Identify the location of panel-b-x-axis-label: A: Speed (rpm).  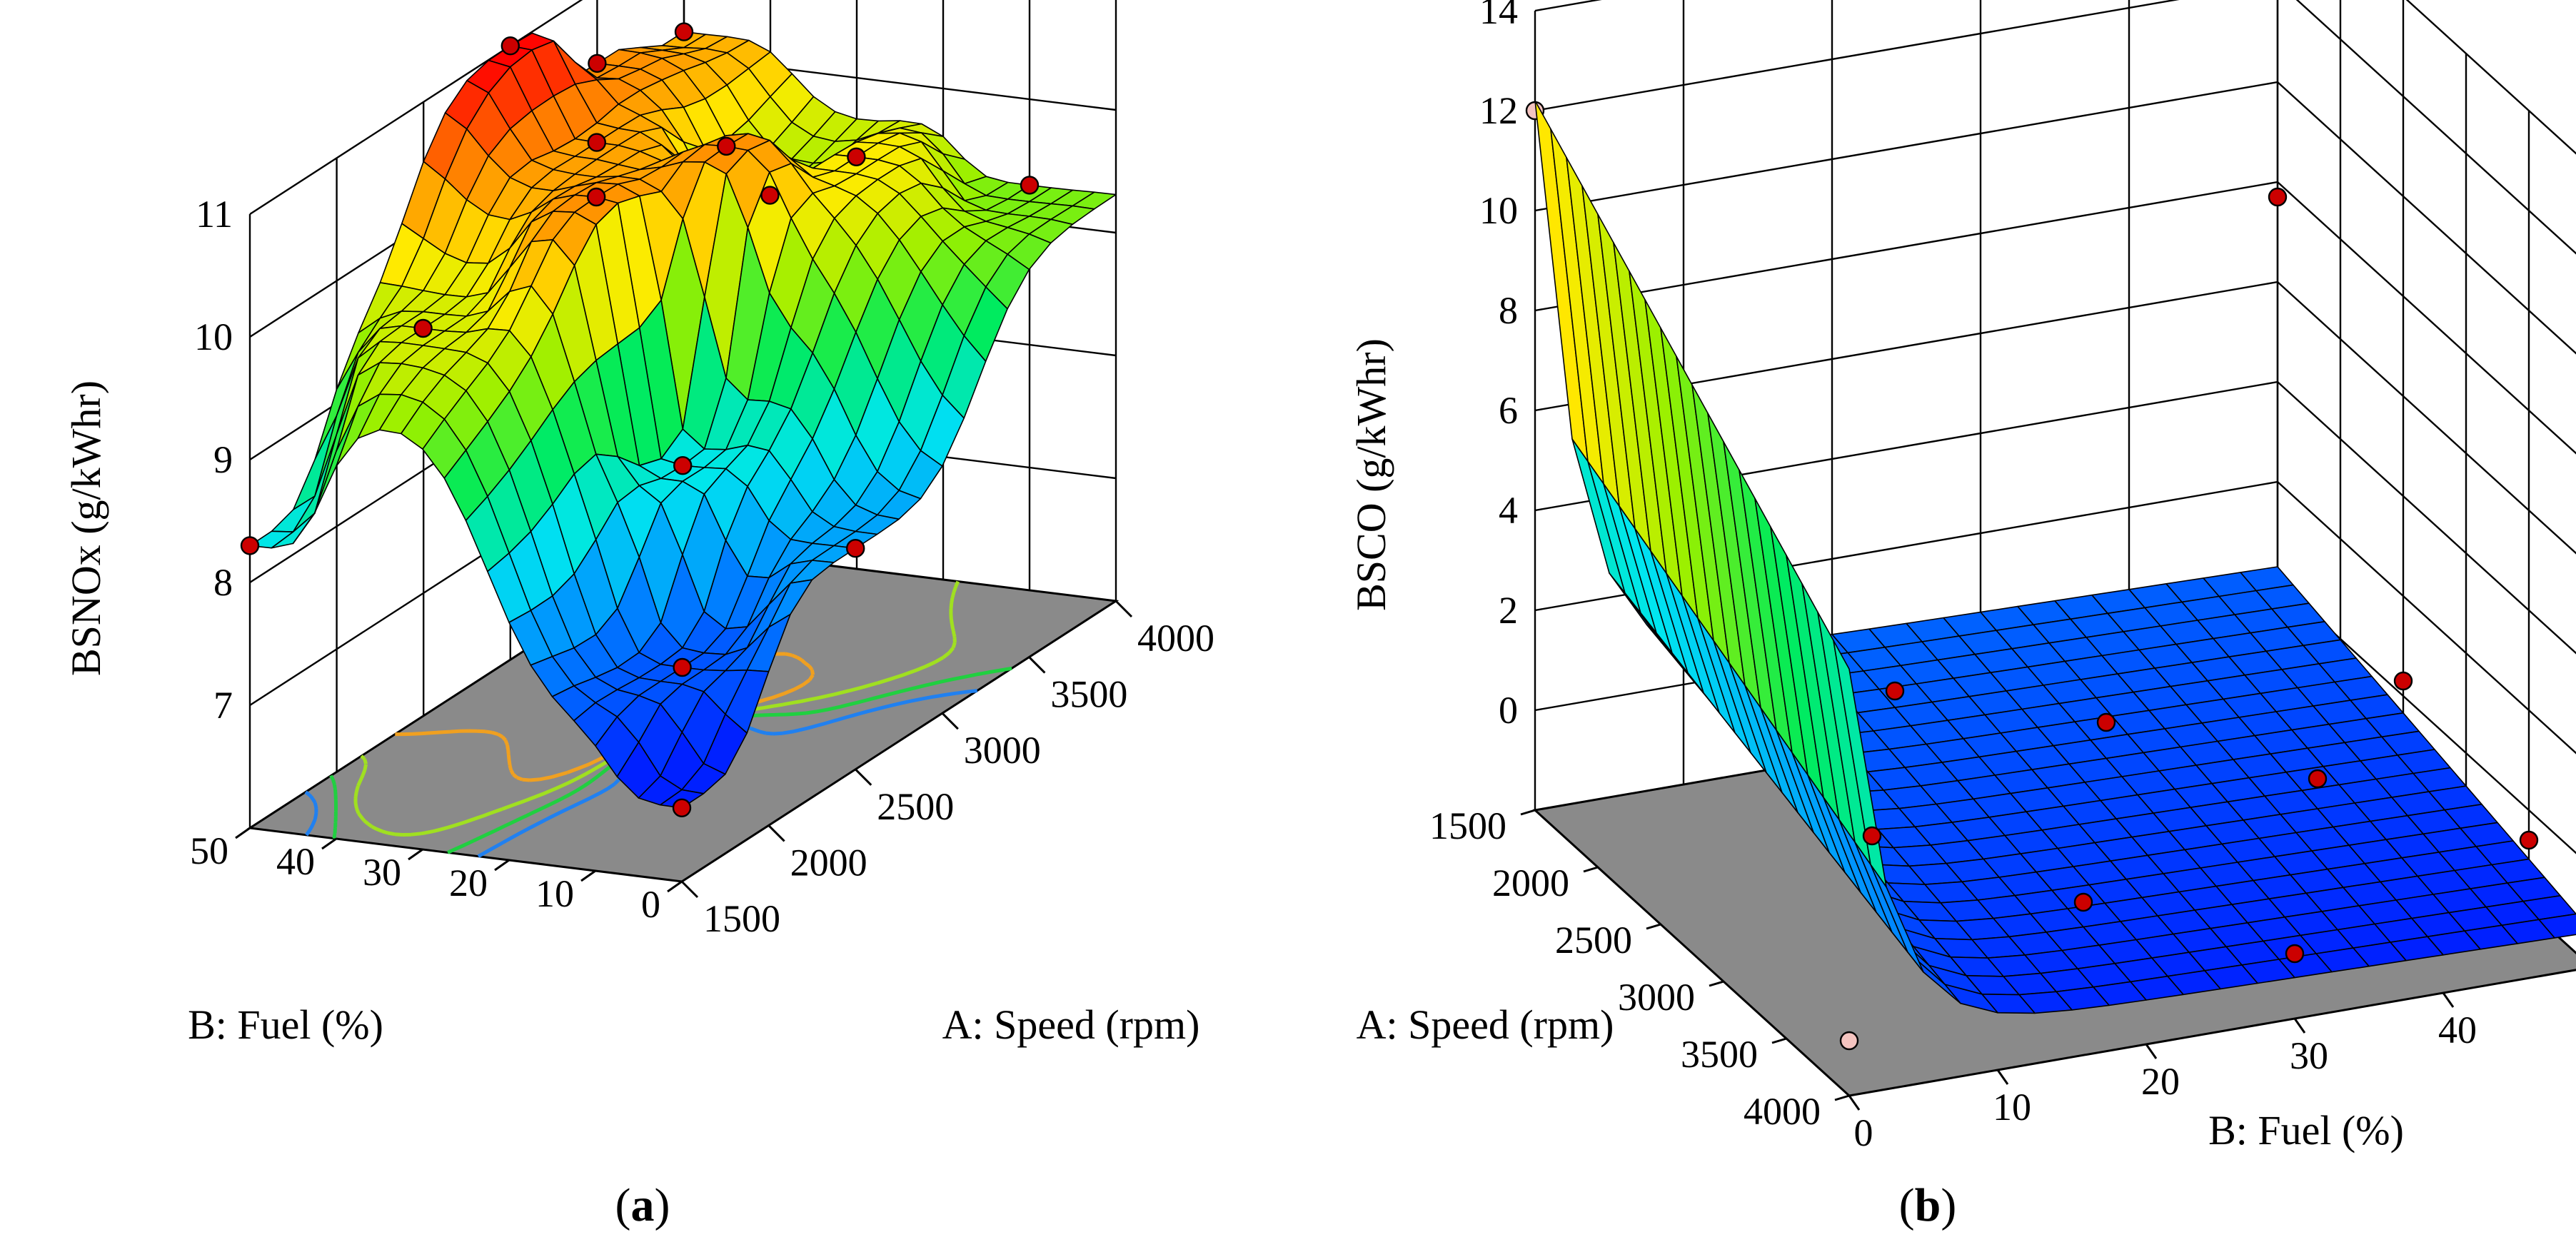
(1486, 1024).